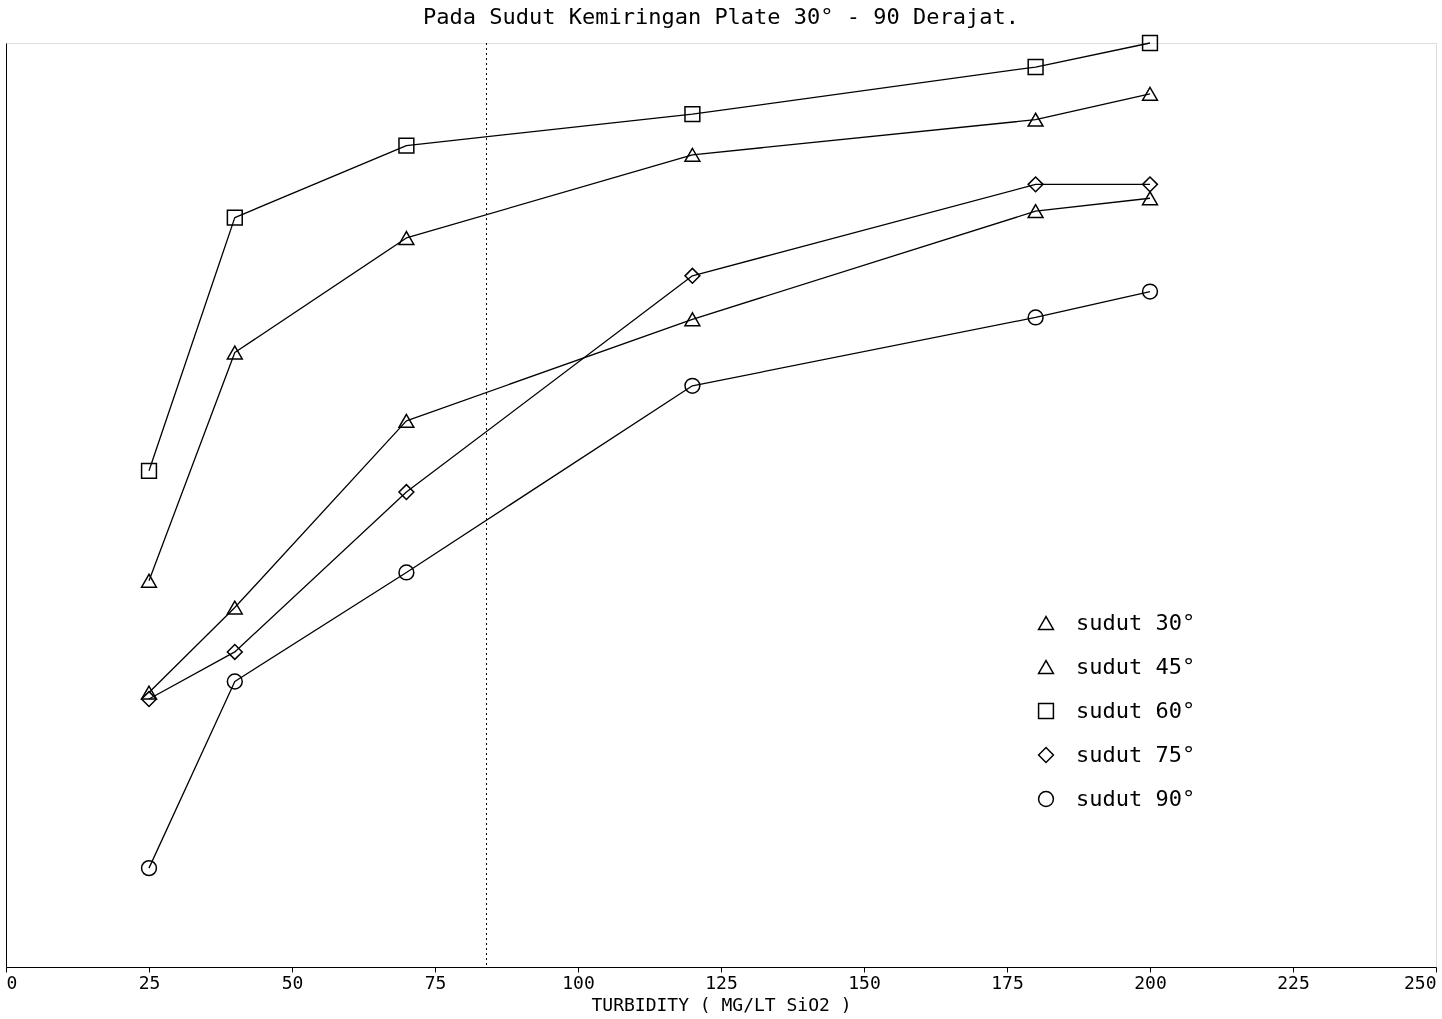 The width and height of the screenshot is (1442, 1019). What do you see at coordinates (1420, 982) in the screenshot?
I see `x-tick-label: 250` at bounding box center [1420, 982].